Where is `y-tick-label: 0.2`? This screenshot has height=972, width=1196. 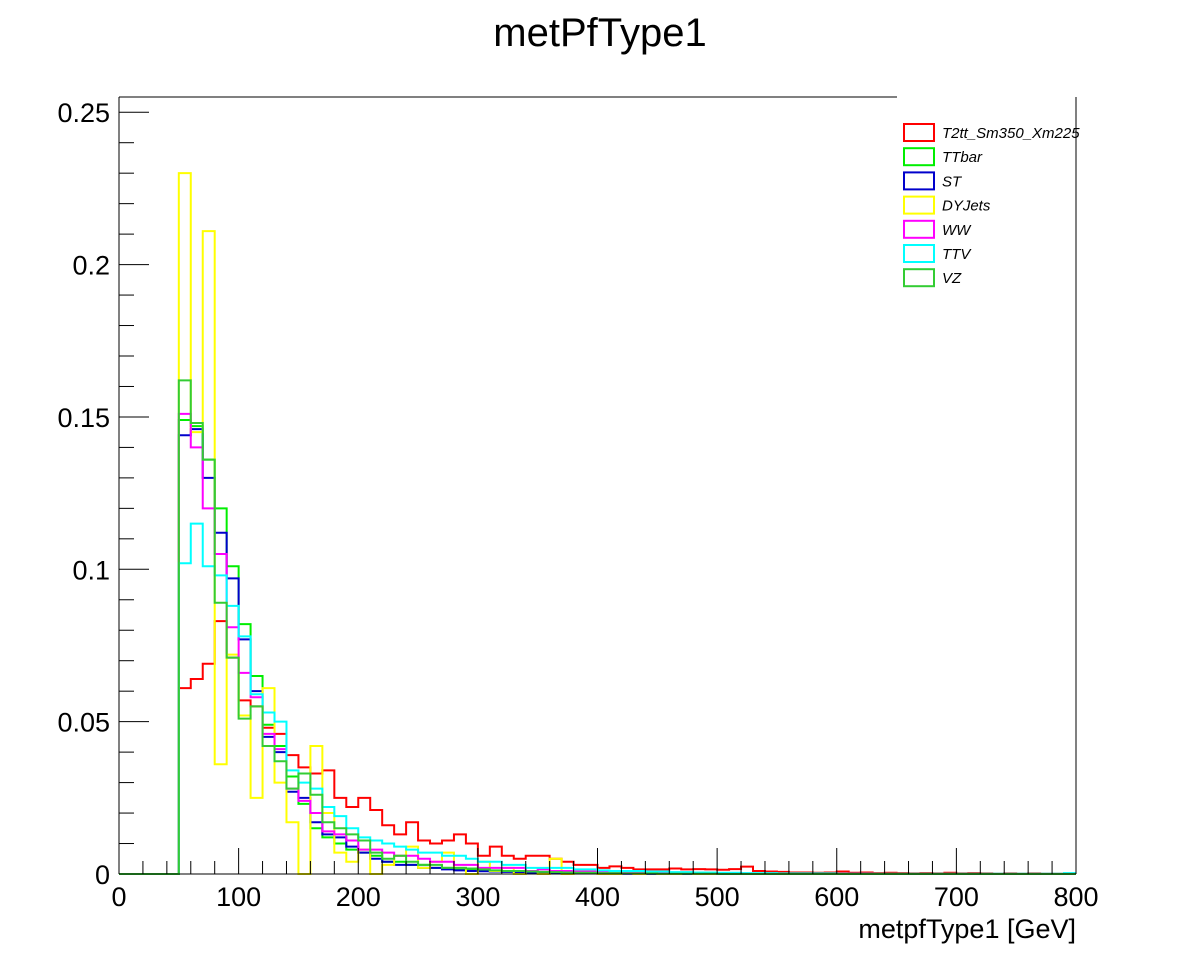 y-tick-label: 0.2 is located at coordinates (91, 266).